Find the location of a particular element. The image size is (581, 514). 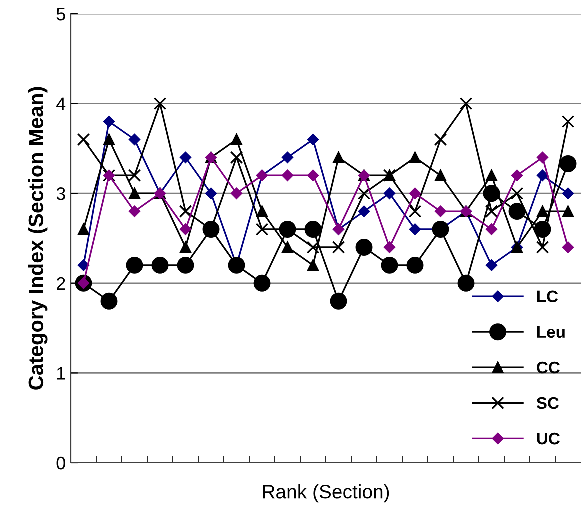

y-axis-title: Category Index (Section Mean) is located at coordinates (38, 238).